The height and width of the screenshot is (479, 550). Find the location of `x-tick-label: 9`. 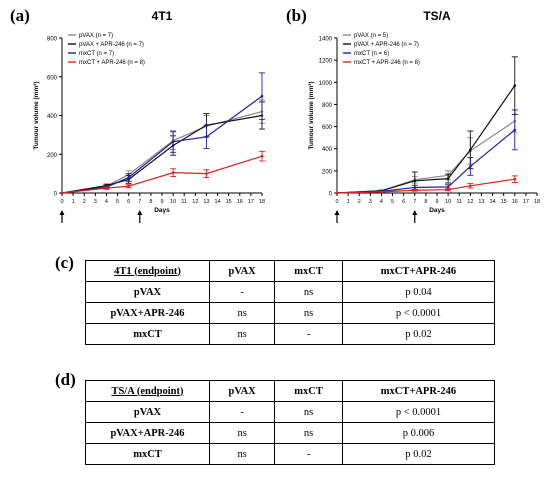

x-tick-label: 9 is located at coordinates (436, 202).